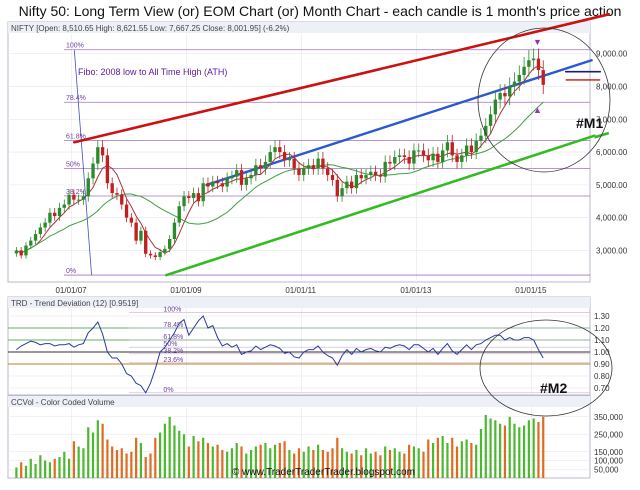  Describe the element at coordinates (602, 328) in the screenshot. I see `trd-ytick-label: 1.20` at that location.